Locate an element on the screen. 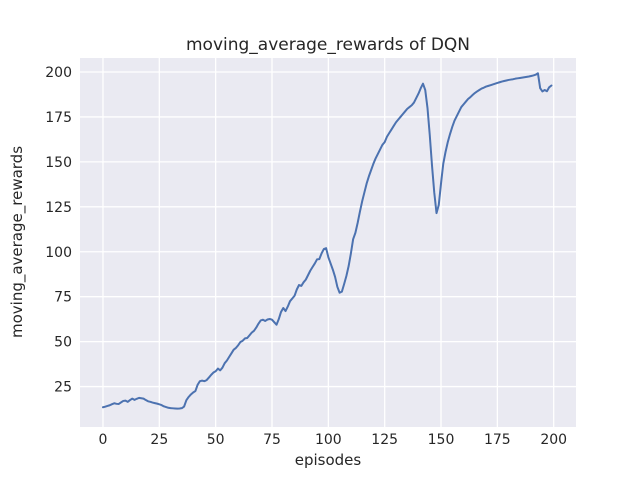 This screenshot has width=640, height=480. y-tick-labels: 25 50 75 100 125 150 175 200 is located at coordinates (58, 230).